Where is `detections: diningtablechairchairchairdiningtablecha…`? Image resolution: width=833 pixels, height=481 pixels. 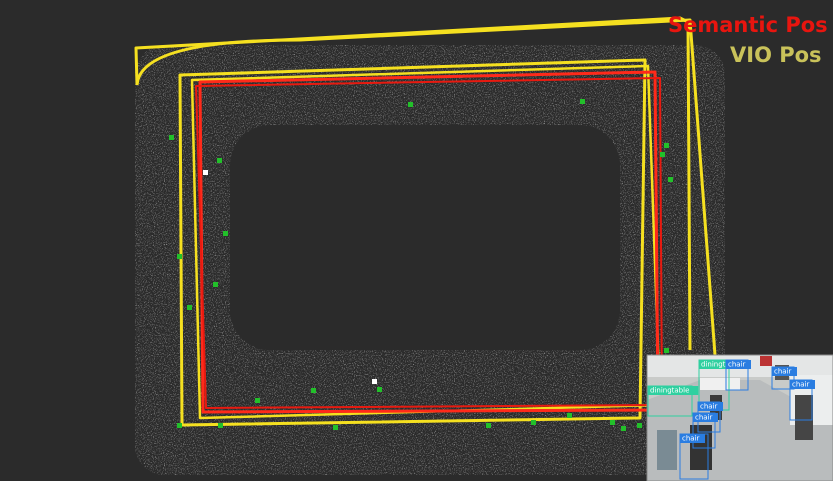
detections: diningtablechairchairchairdiningtablecha… is located at coordinates (731, 419).